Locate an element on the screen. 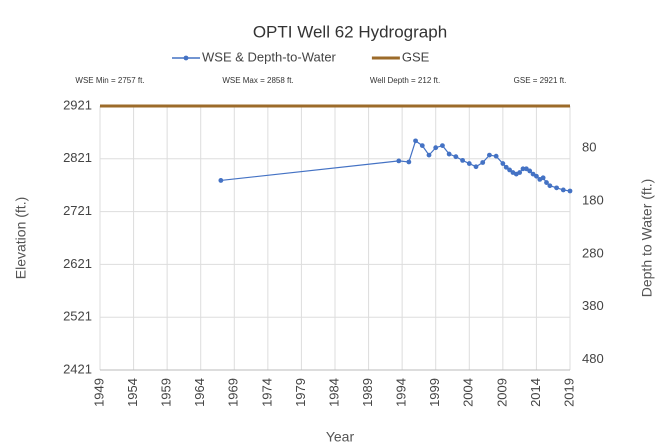 This screenshot has width=667, height=447. y2-axis-title: Depth to Water (ft.) is located at coordinates (647, 238).